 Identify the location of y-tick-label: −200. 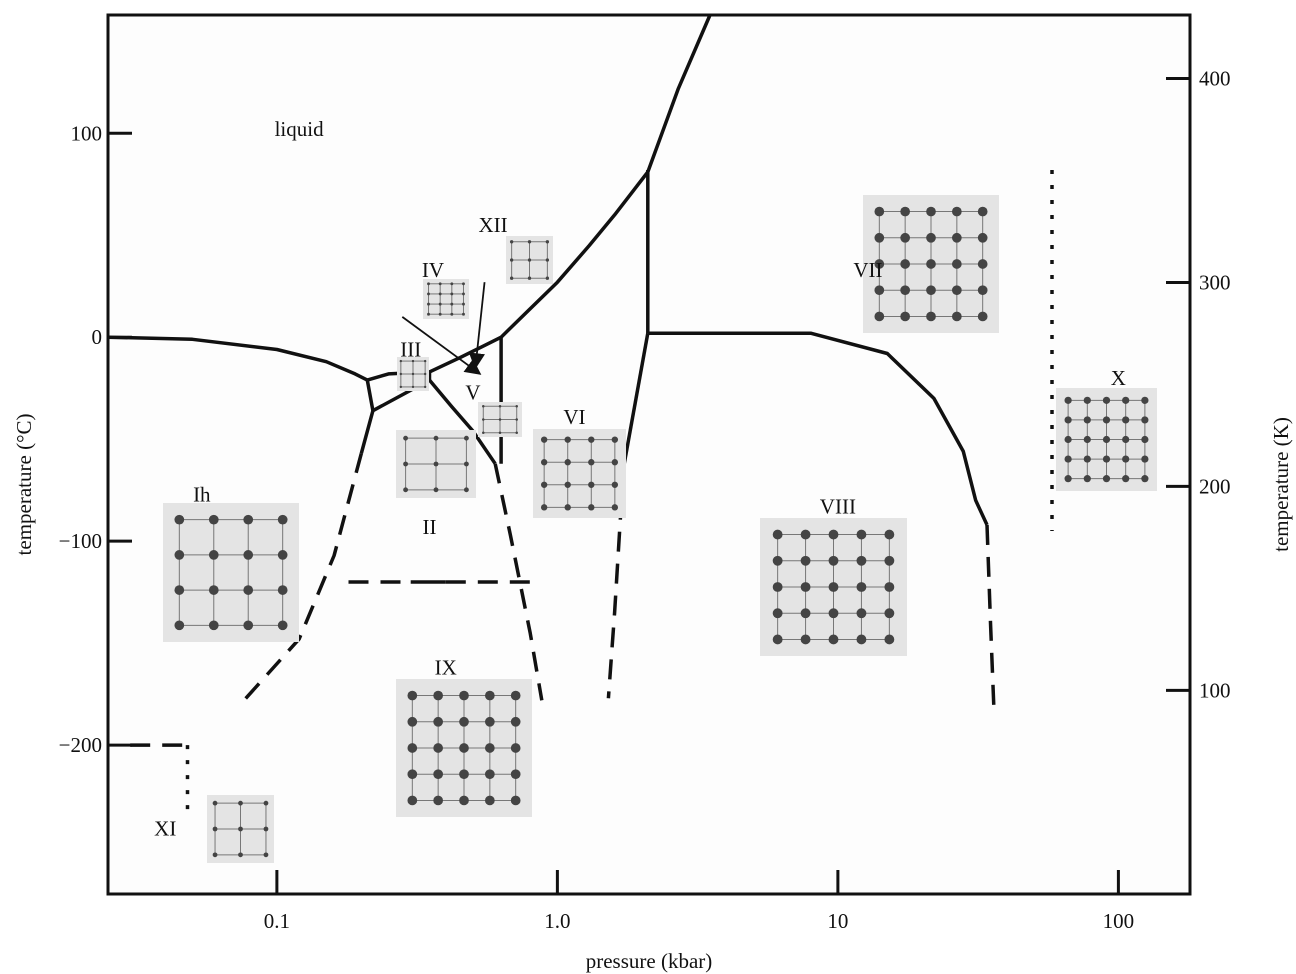
(80, 745).